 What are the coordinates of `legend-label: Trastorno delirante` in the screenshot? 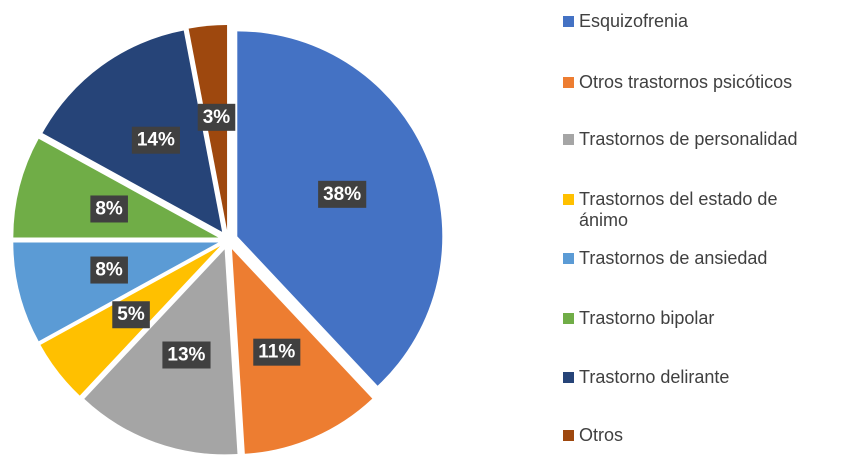 It's located at (654, 377).